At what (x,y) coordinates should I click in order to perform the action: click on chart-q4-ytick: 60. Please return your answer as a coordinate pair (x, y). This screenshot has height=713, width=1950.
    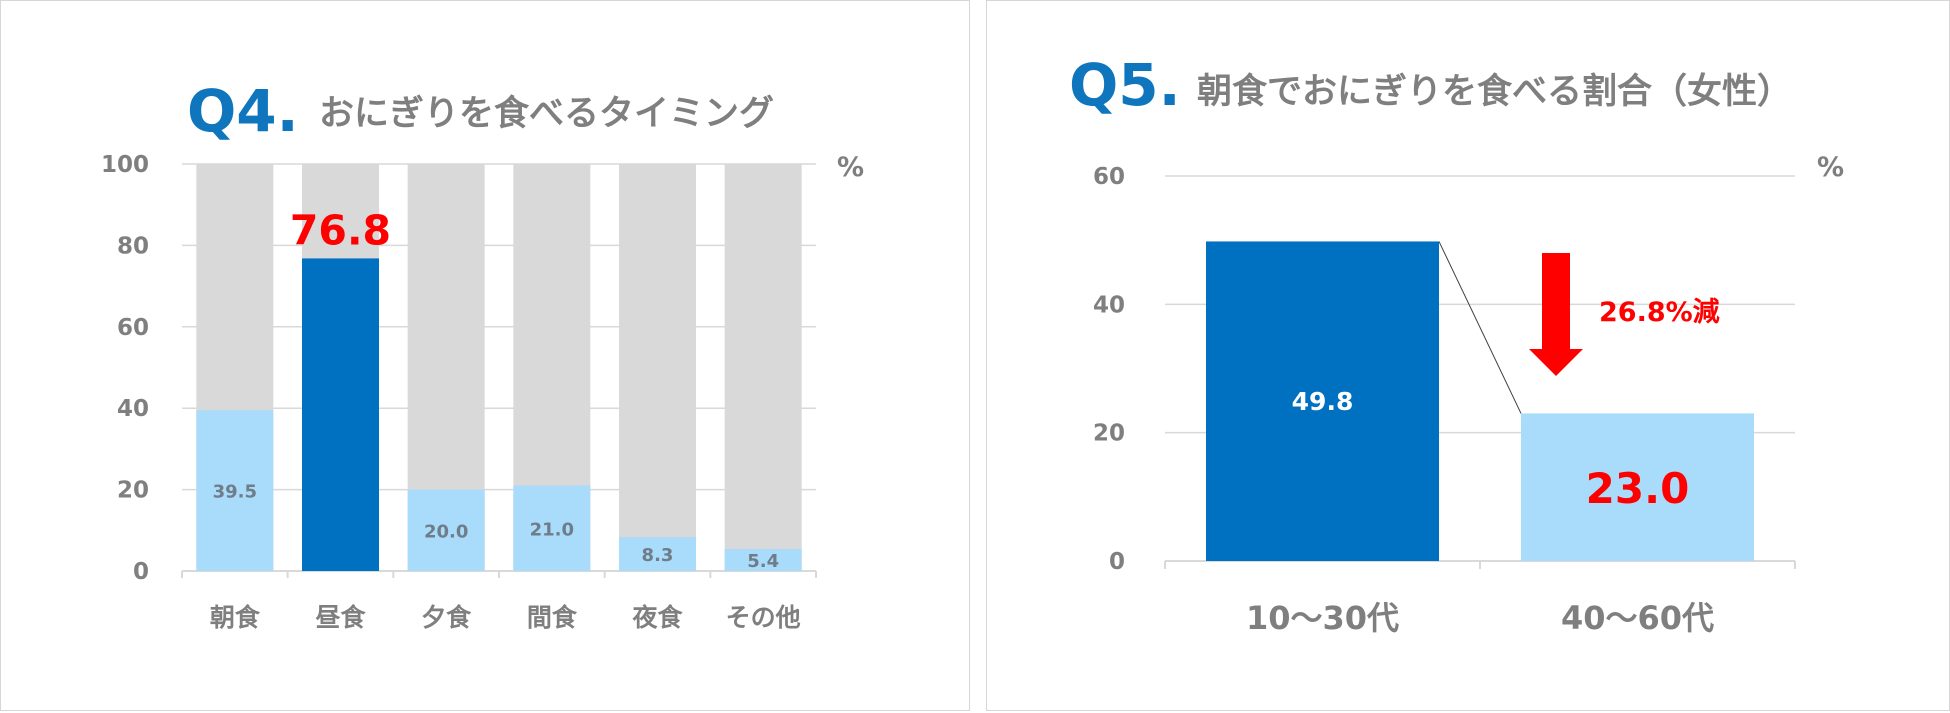
    Looking at the image, I should click on (133, 328).